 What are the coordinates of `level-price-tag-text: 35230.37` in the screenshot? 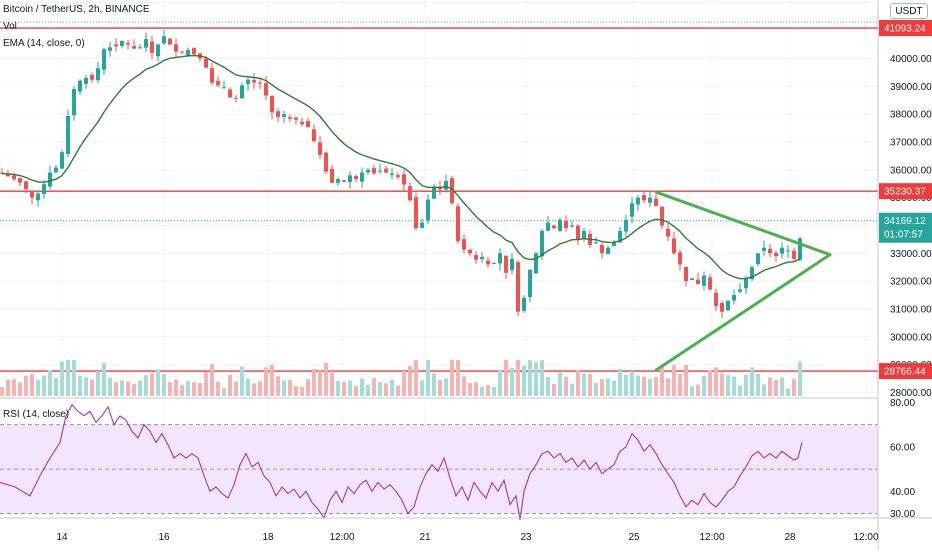 It's located at (905, 192).